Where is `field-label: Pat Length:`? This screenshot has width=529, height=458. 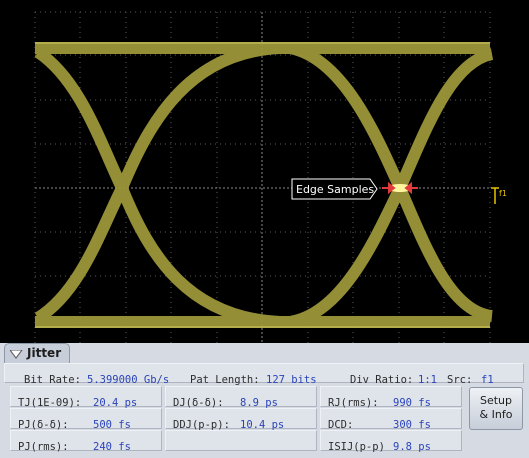 field-label: Pat Length: is located at coordinates (225, 380).